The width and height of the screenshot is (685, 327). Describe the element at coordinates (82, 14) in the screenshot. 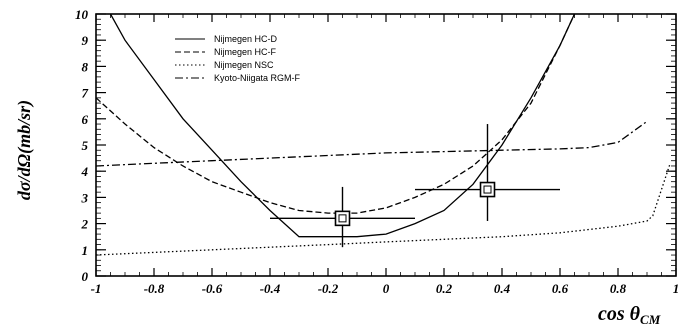

I see `y-tick-label: 10` at that location.